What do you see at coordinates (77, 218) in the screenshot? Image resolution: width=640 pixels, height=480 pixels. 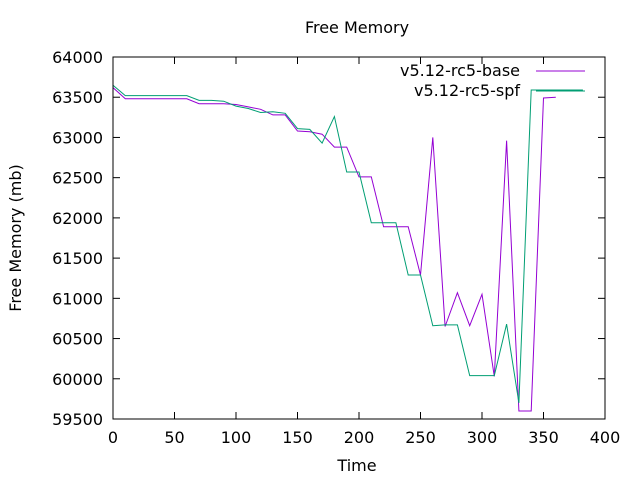 I see `y-tick-label: 62000` at bounding box center [77, 218].